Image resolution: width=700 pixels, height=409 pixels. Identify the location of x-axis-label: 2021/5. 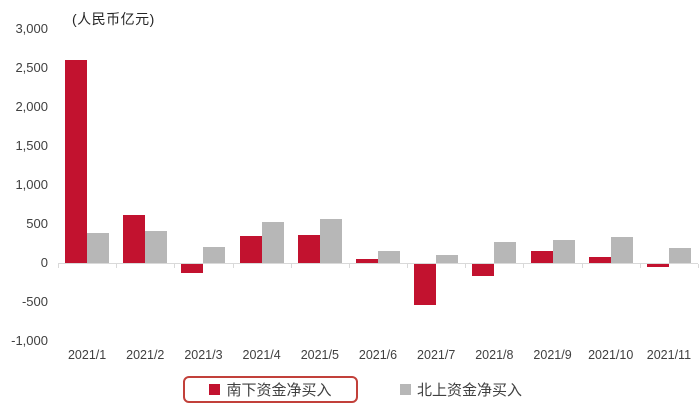
(319, 355).